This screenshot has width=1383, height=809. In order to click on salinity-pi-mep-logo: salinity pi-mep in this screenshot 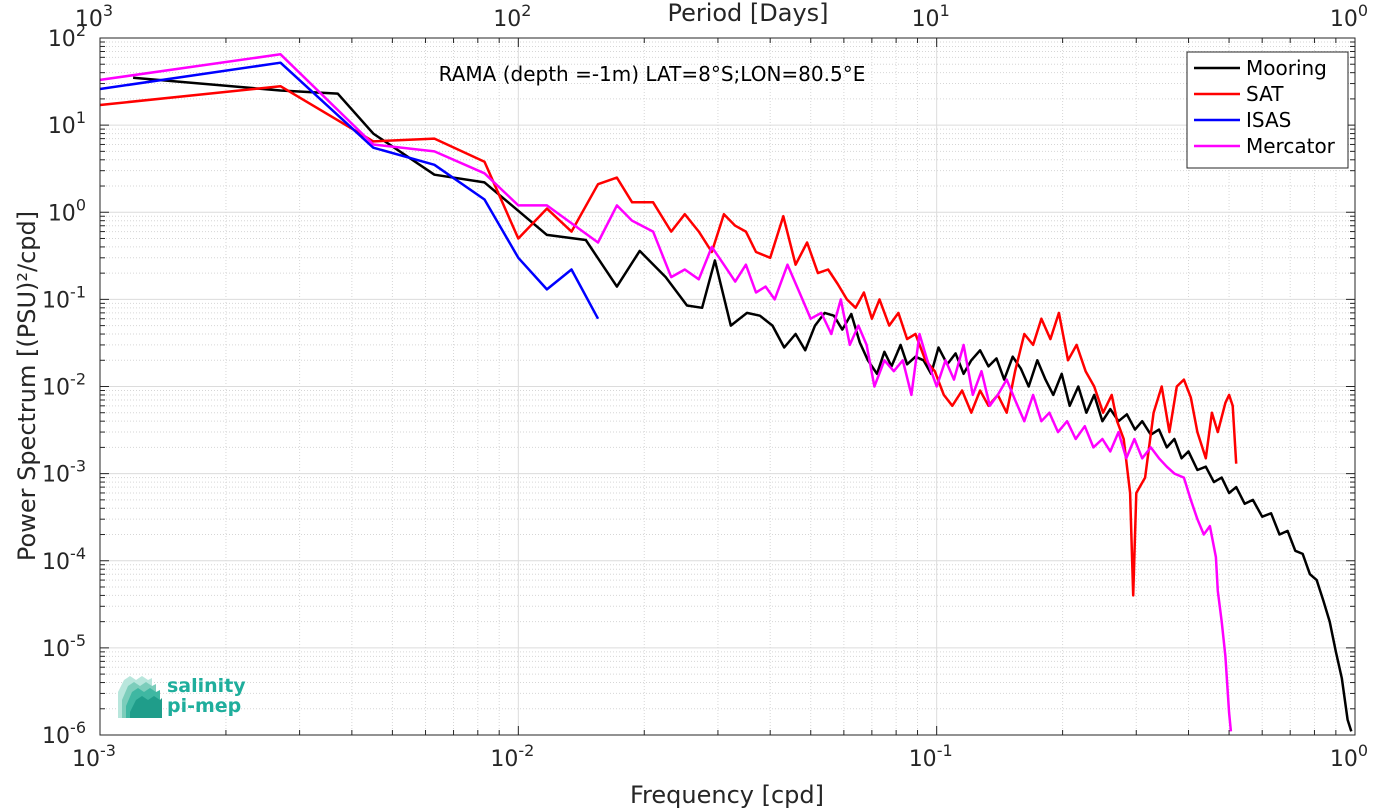, I will do `click(182, 696)`.